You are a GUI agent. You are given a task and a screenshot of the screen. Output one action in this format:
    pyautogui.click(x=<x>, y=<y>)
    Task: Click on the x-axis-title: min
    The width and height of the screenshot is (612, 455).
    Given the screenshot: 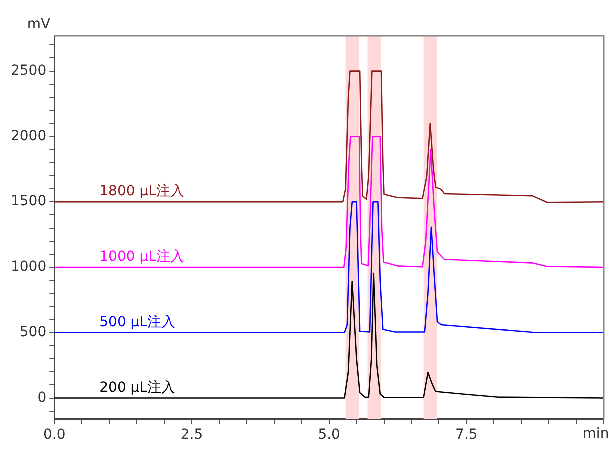 What is the action you would take?
    pyautogui.click(x=596, y=434)
    